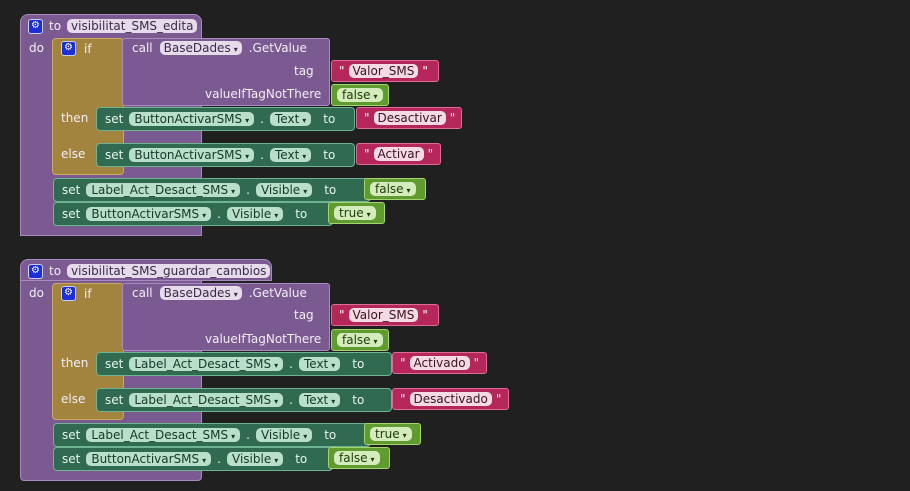  What do you see at coordinates (169, 271) in the screenshot?
I see `procedure-name-field: visibilitat_SMS_guardar_cambios` at bounding box center [169, 271].